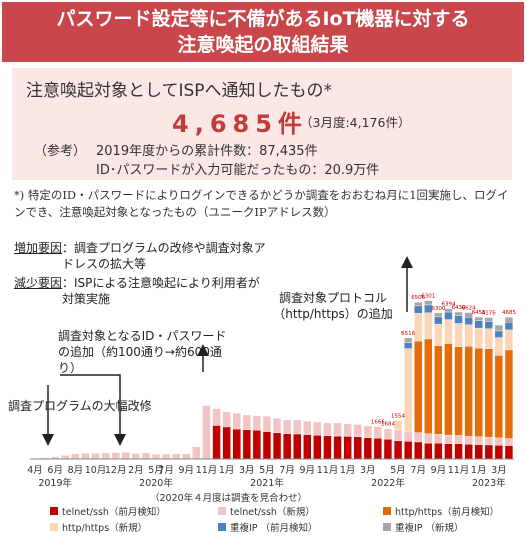  Describe the element at coordinates (38, 248) in the screenshot. I see `increase-label: 増加要因` at that location.